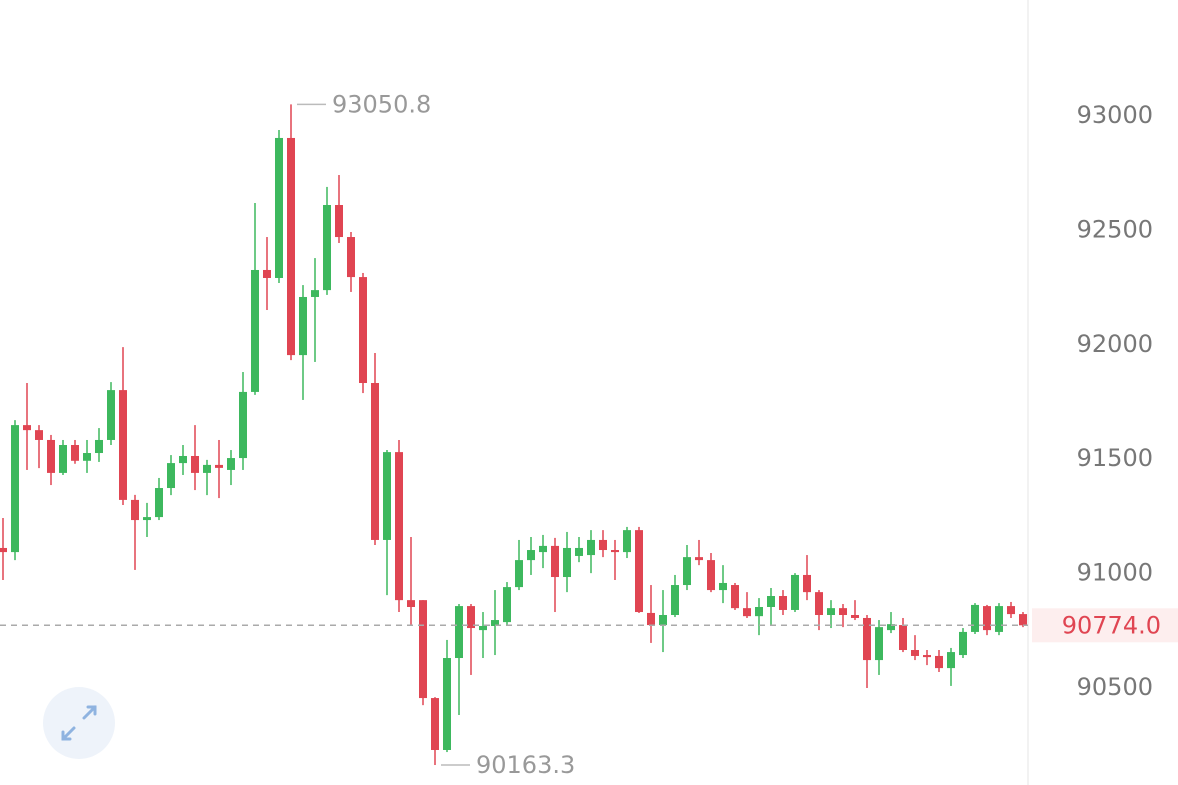 This screenshot has height=785, width=1178. I want to click on low-label: 90163.3, so click(525, 765).